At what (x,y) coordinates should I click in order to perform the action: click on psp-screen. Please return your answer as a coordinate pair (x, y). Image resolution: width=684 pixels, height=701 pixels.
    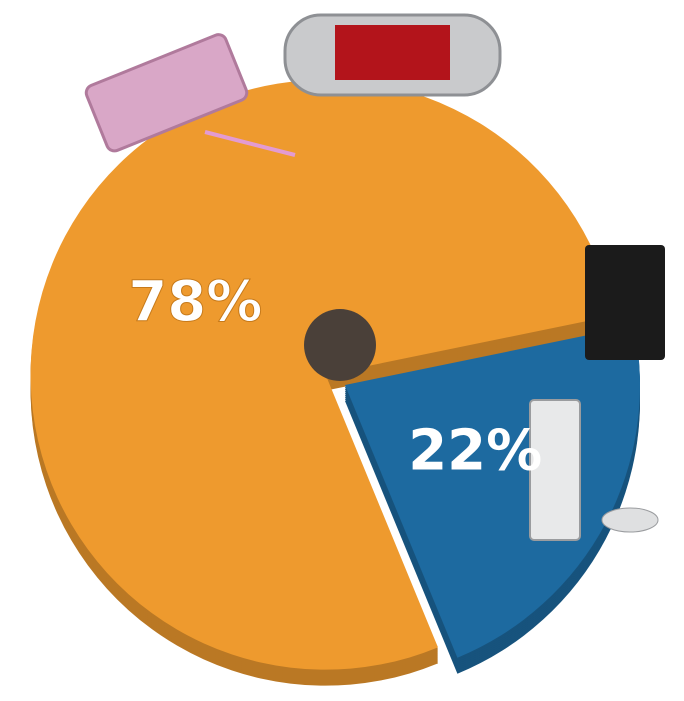
    Looking at the image, I should click on (392, 52).